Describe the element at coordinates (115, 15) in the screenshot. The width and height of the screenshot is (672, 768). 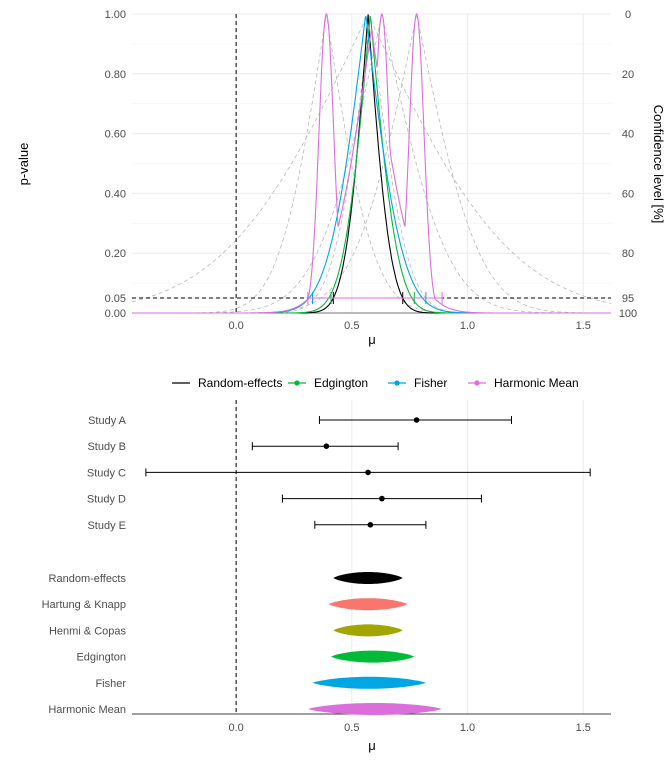
I see `pvalue-y-tick-label: 1.00` at that location.